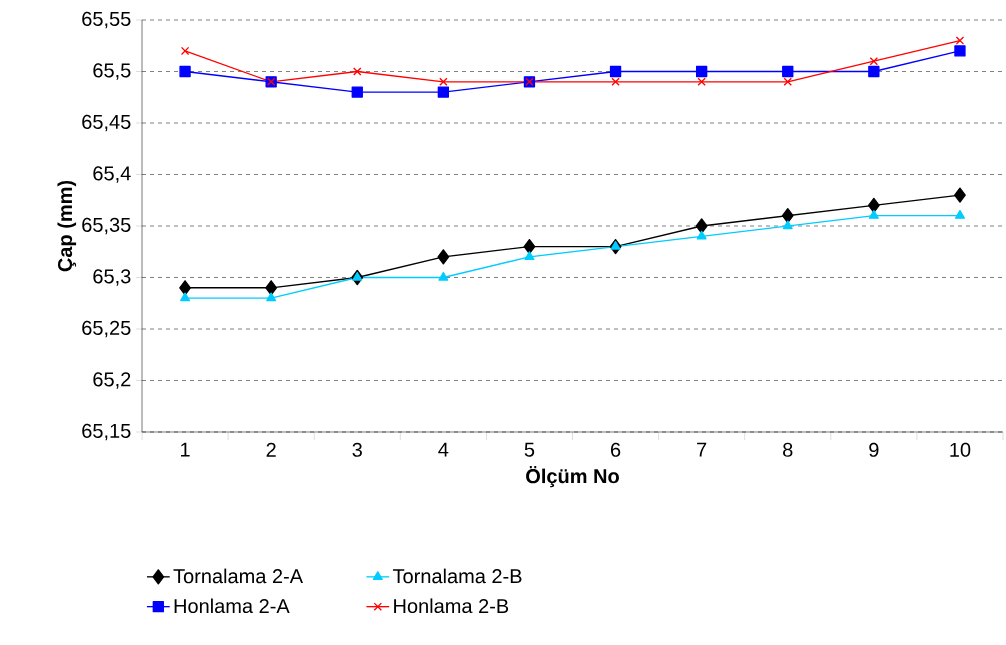  I want to click on x-tick-label: 2, so click(271, 449).